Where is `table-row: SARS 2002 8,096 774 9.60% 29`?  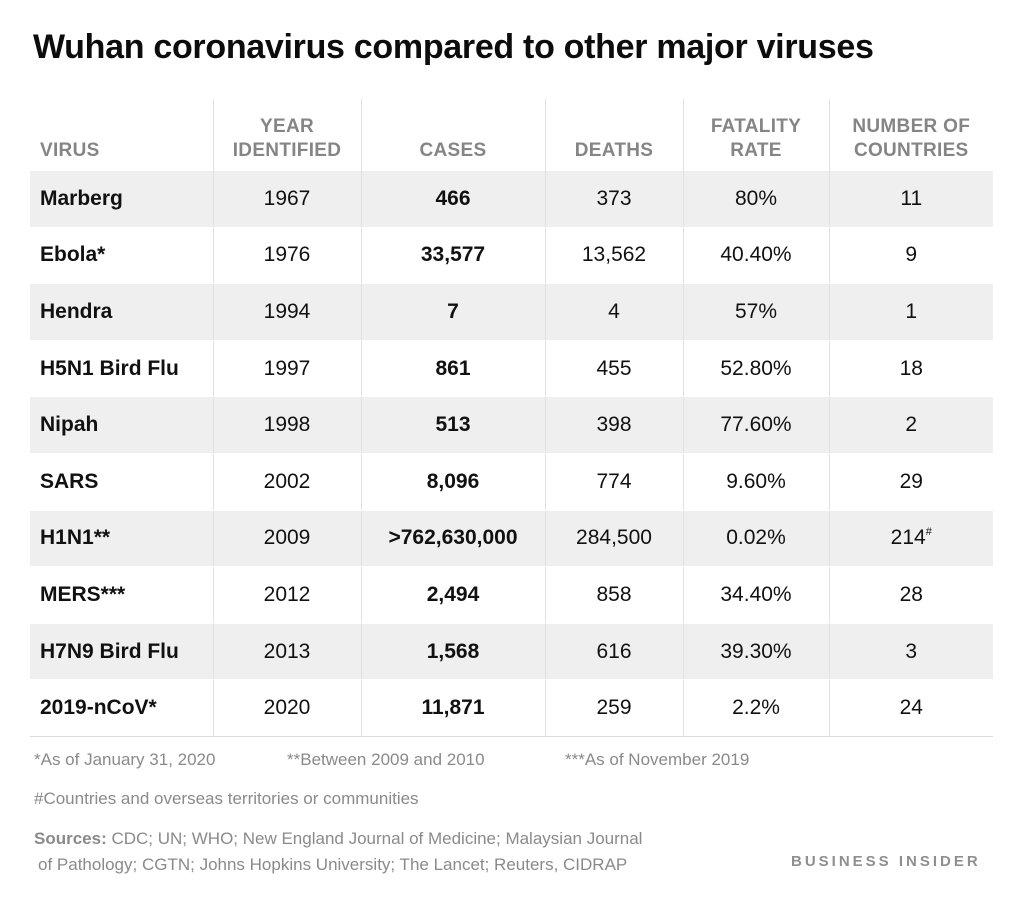 table-row: SARS 2002 8,096 774 9.60% 29 is located at coordinates (511, 482).